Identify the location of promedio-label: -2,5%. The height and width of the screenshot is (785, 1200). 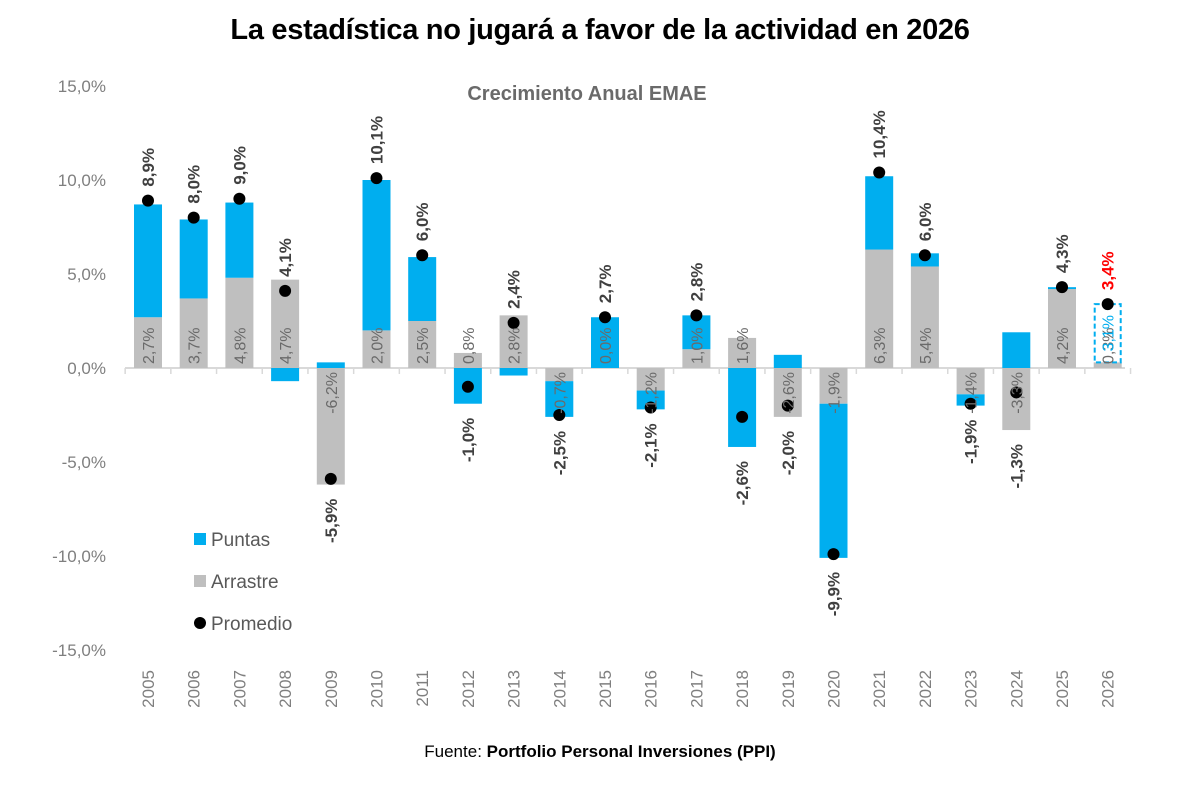
(559, 453).